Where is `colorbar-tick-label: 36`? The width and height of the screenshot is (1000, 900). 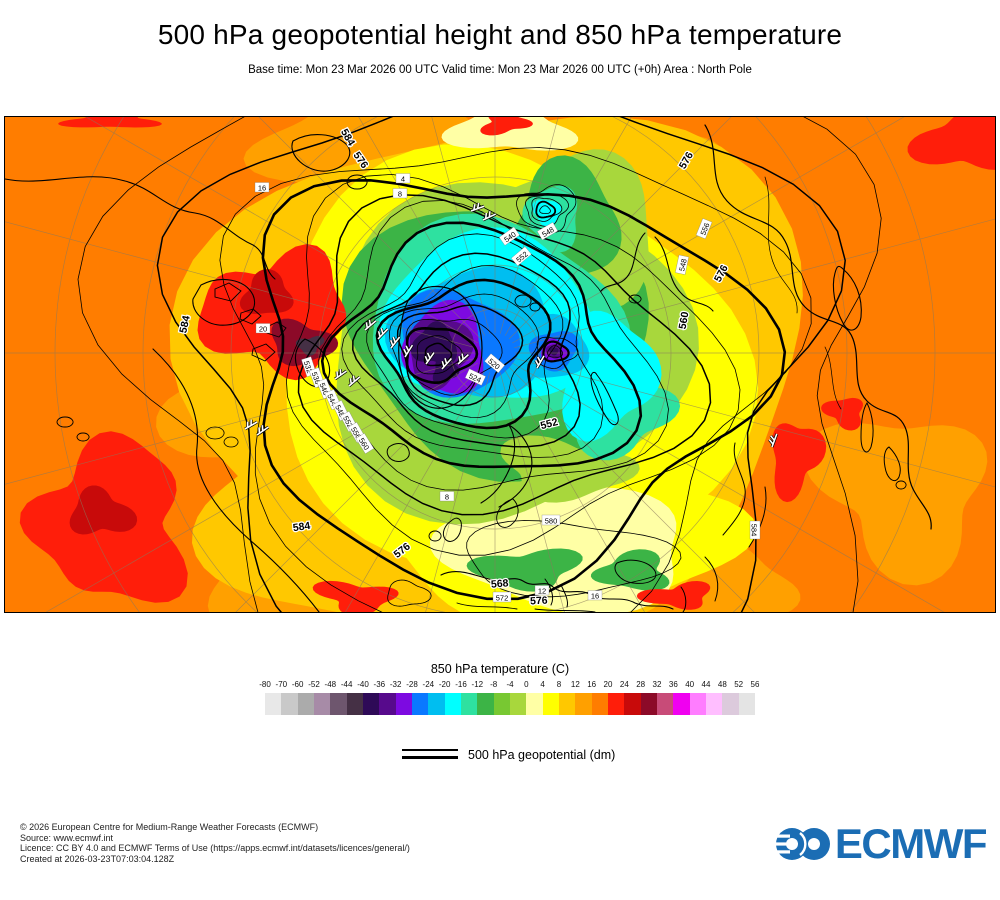
colorbar-tick-label: 36 is located at coordinates (673, 684).